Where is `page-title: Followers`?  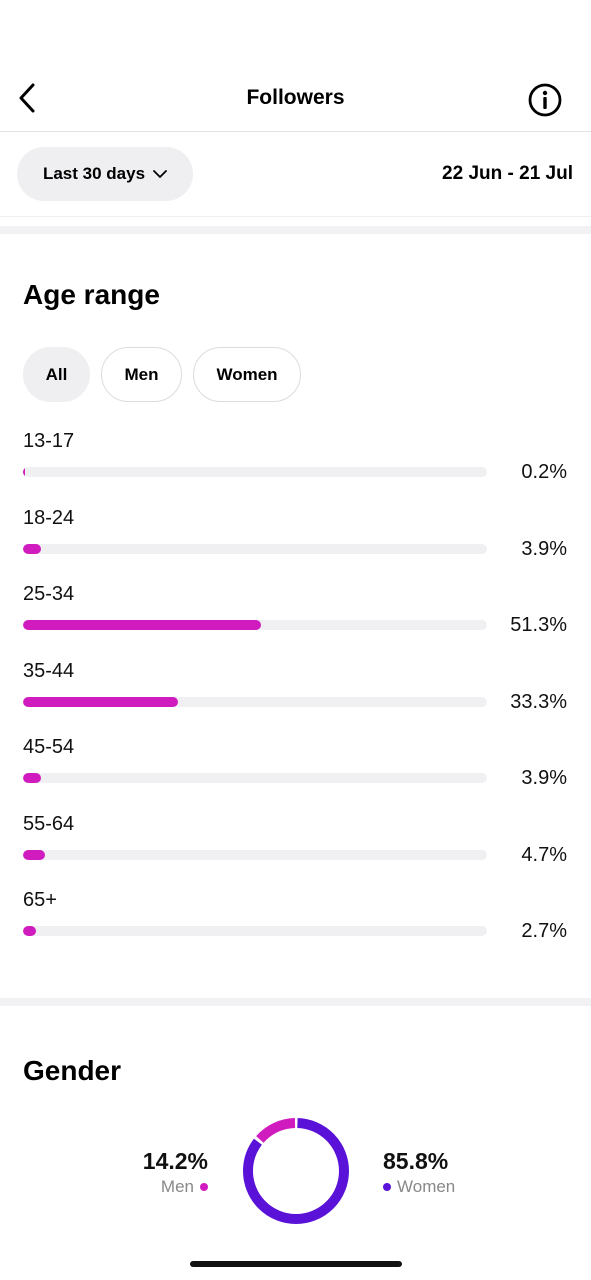 page-title: Followers is located at coordinates (295, 97).